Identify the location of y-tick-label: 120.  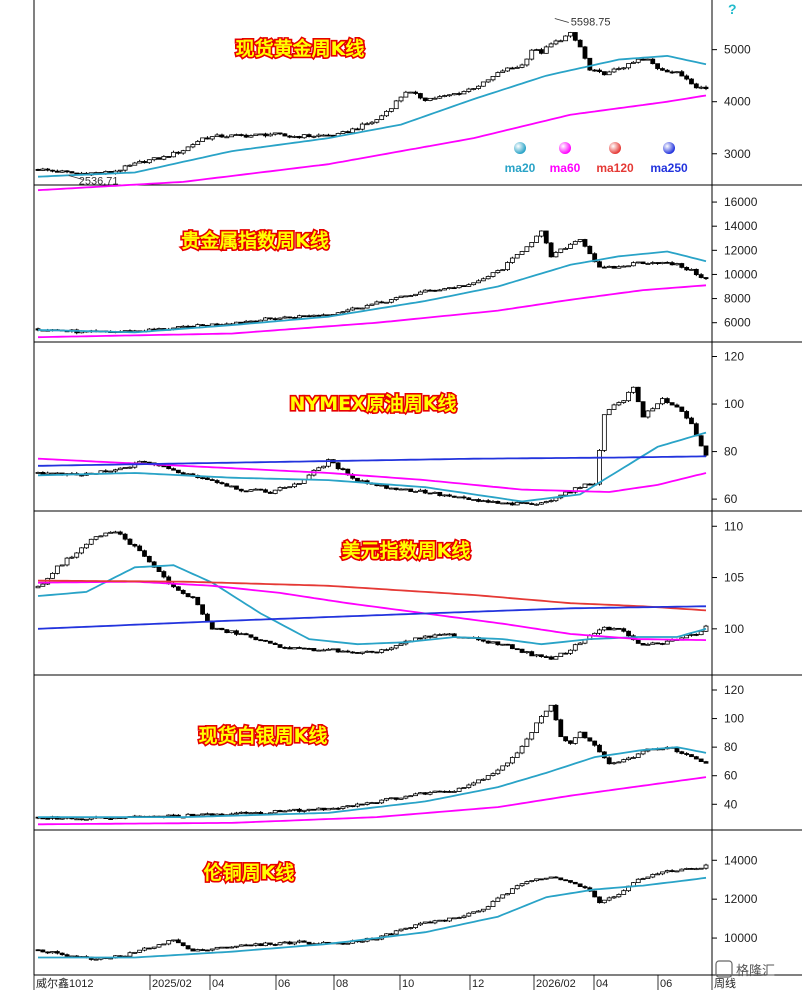
(734, 690).